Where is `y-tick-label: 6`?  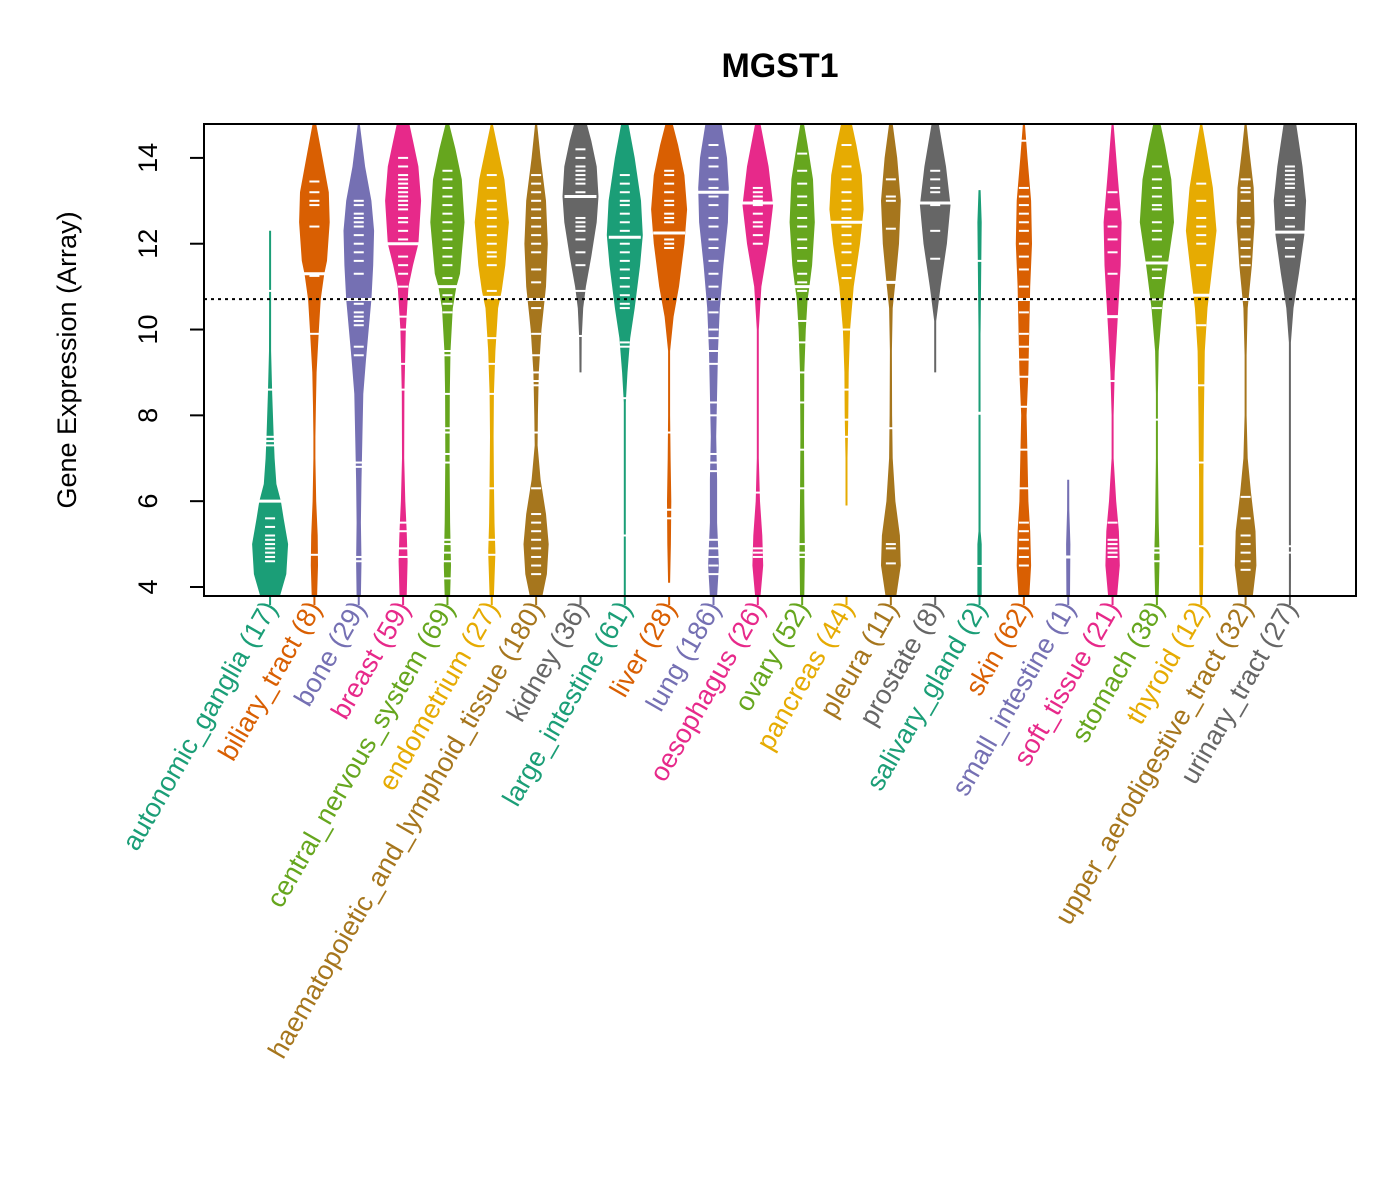
y-tick-label: 6 is located at coordinates (148, 501).